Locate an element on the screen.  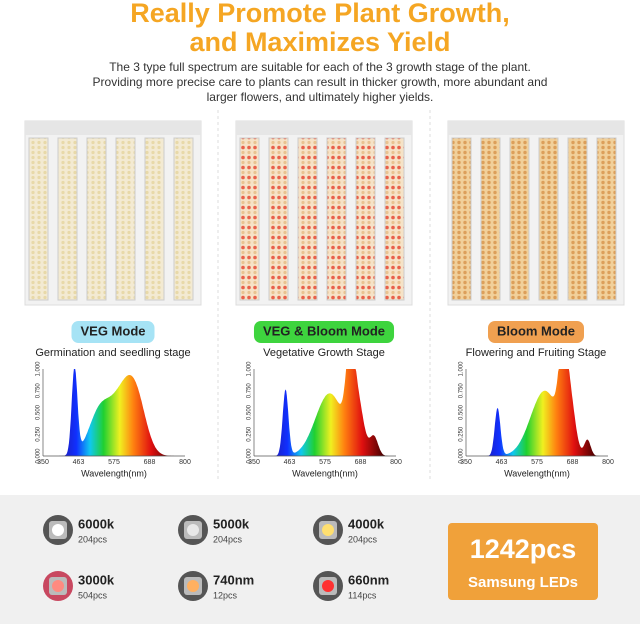
mode-stage: Vegetative Growth Stage is located at coordinates (324, 353).